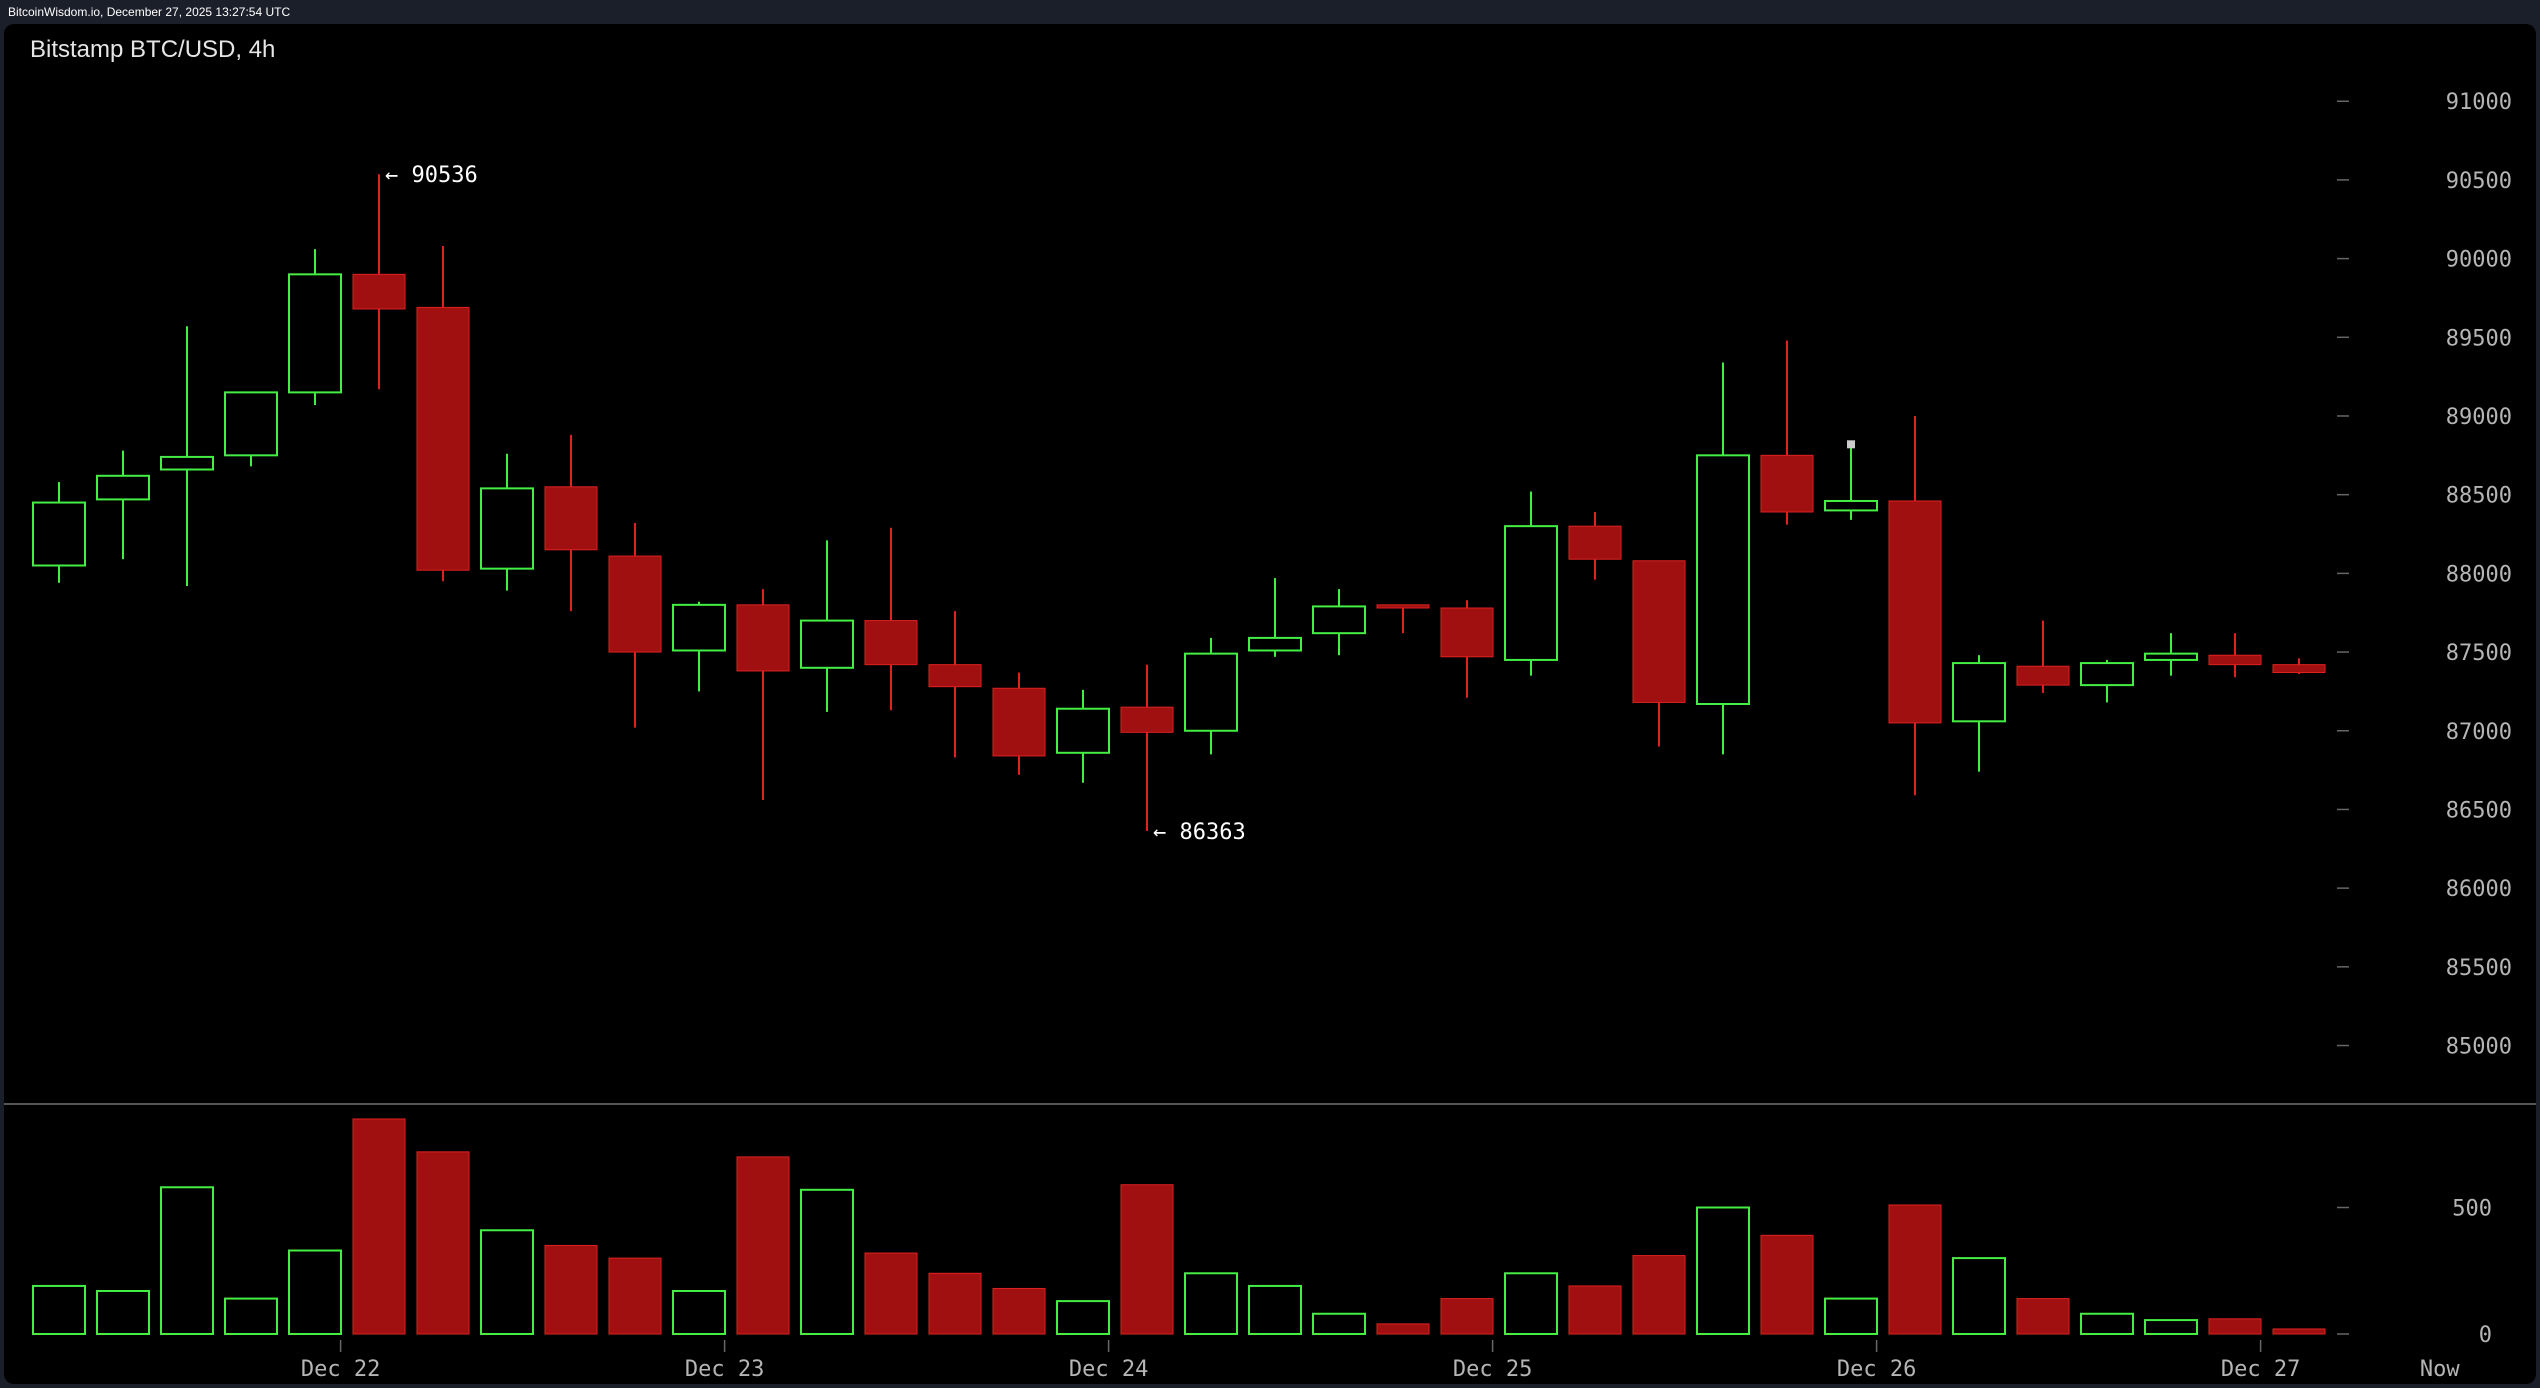 This screenshot has height=1388, width=2540. What do you see at coordinates (1108, 1369) in the screenshot?
I see `date-label: Dec 24` at bounding box center [1108, 1369].